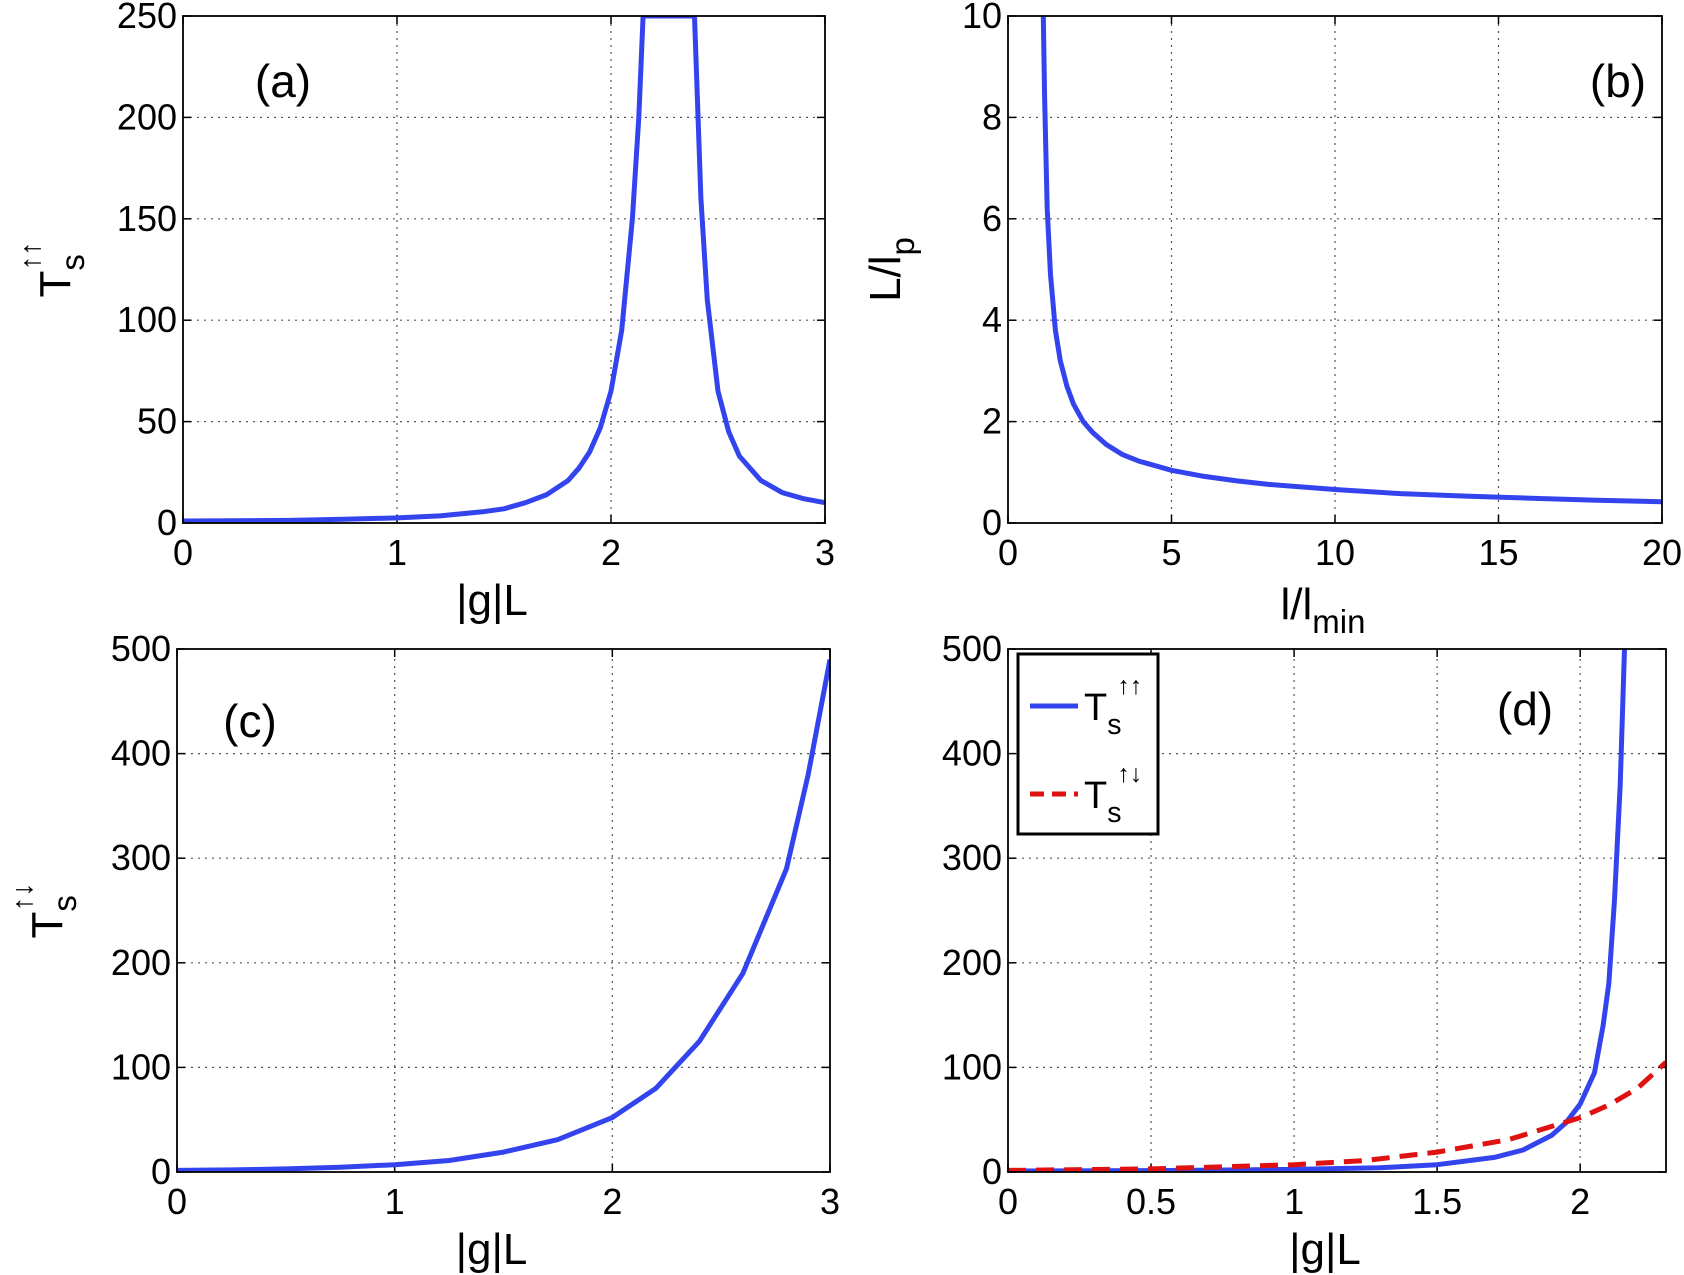  I want to click on y-axis-label: Ts ↑↓, so click(45, 911).